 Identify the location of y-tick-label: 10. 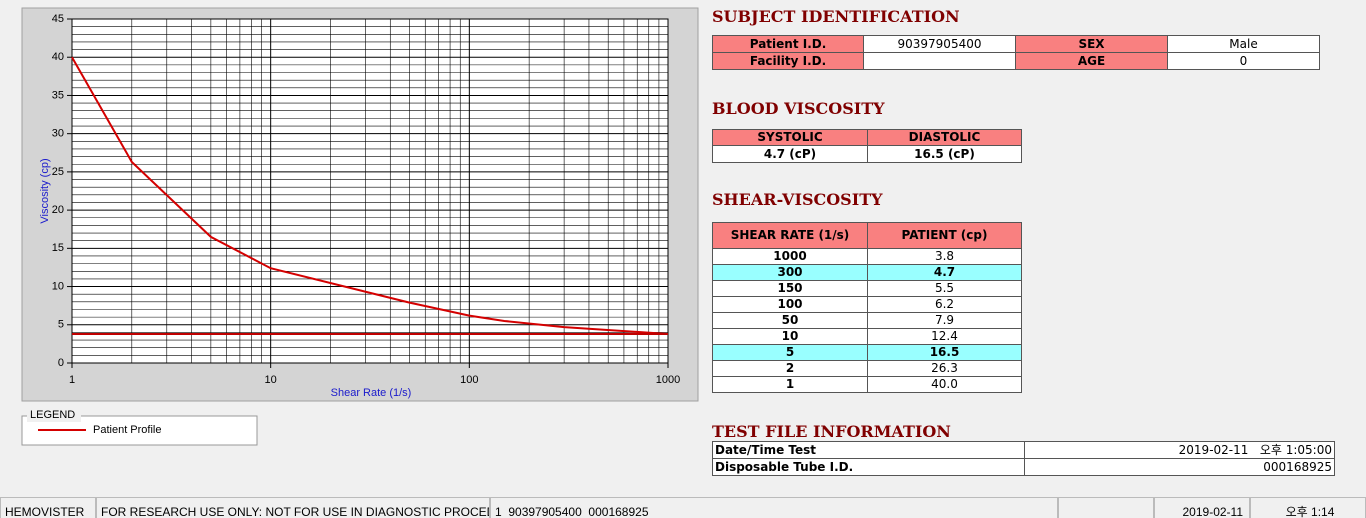
(58, 286).